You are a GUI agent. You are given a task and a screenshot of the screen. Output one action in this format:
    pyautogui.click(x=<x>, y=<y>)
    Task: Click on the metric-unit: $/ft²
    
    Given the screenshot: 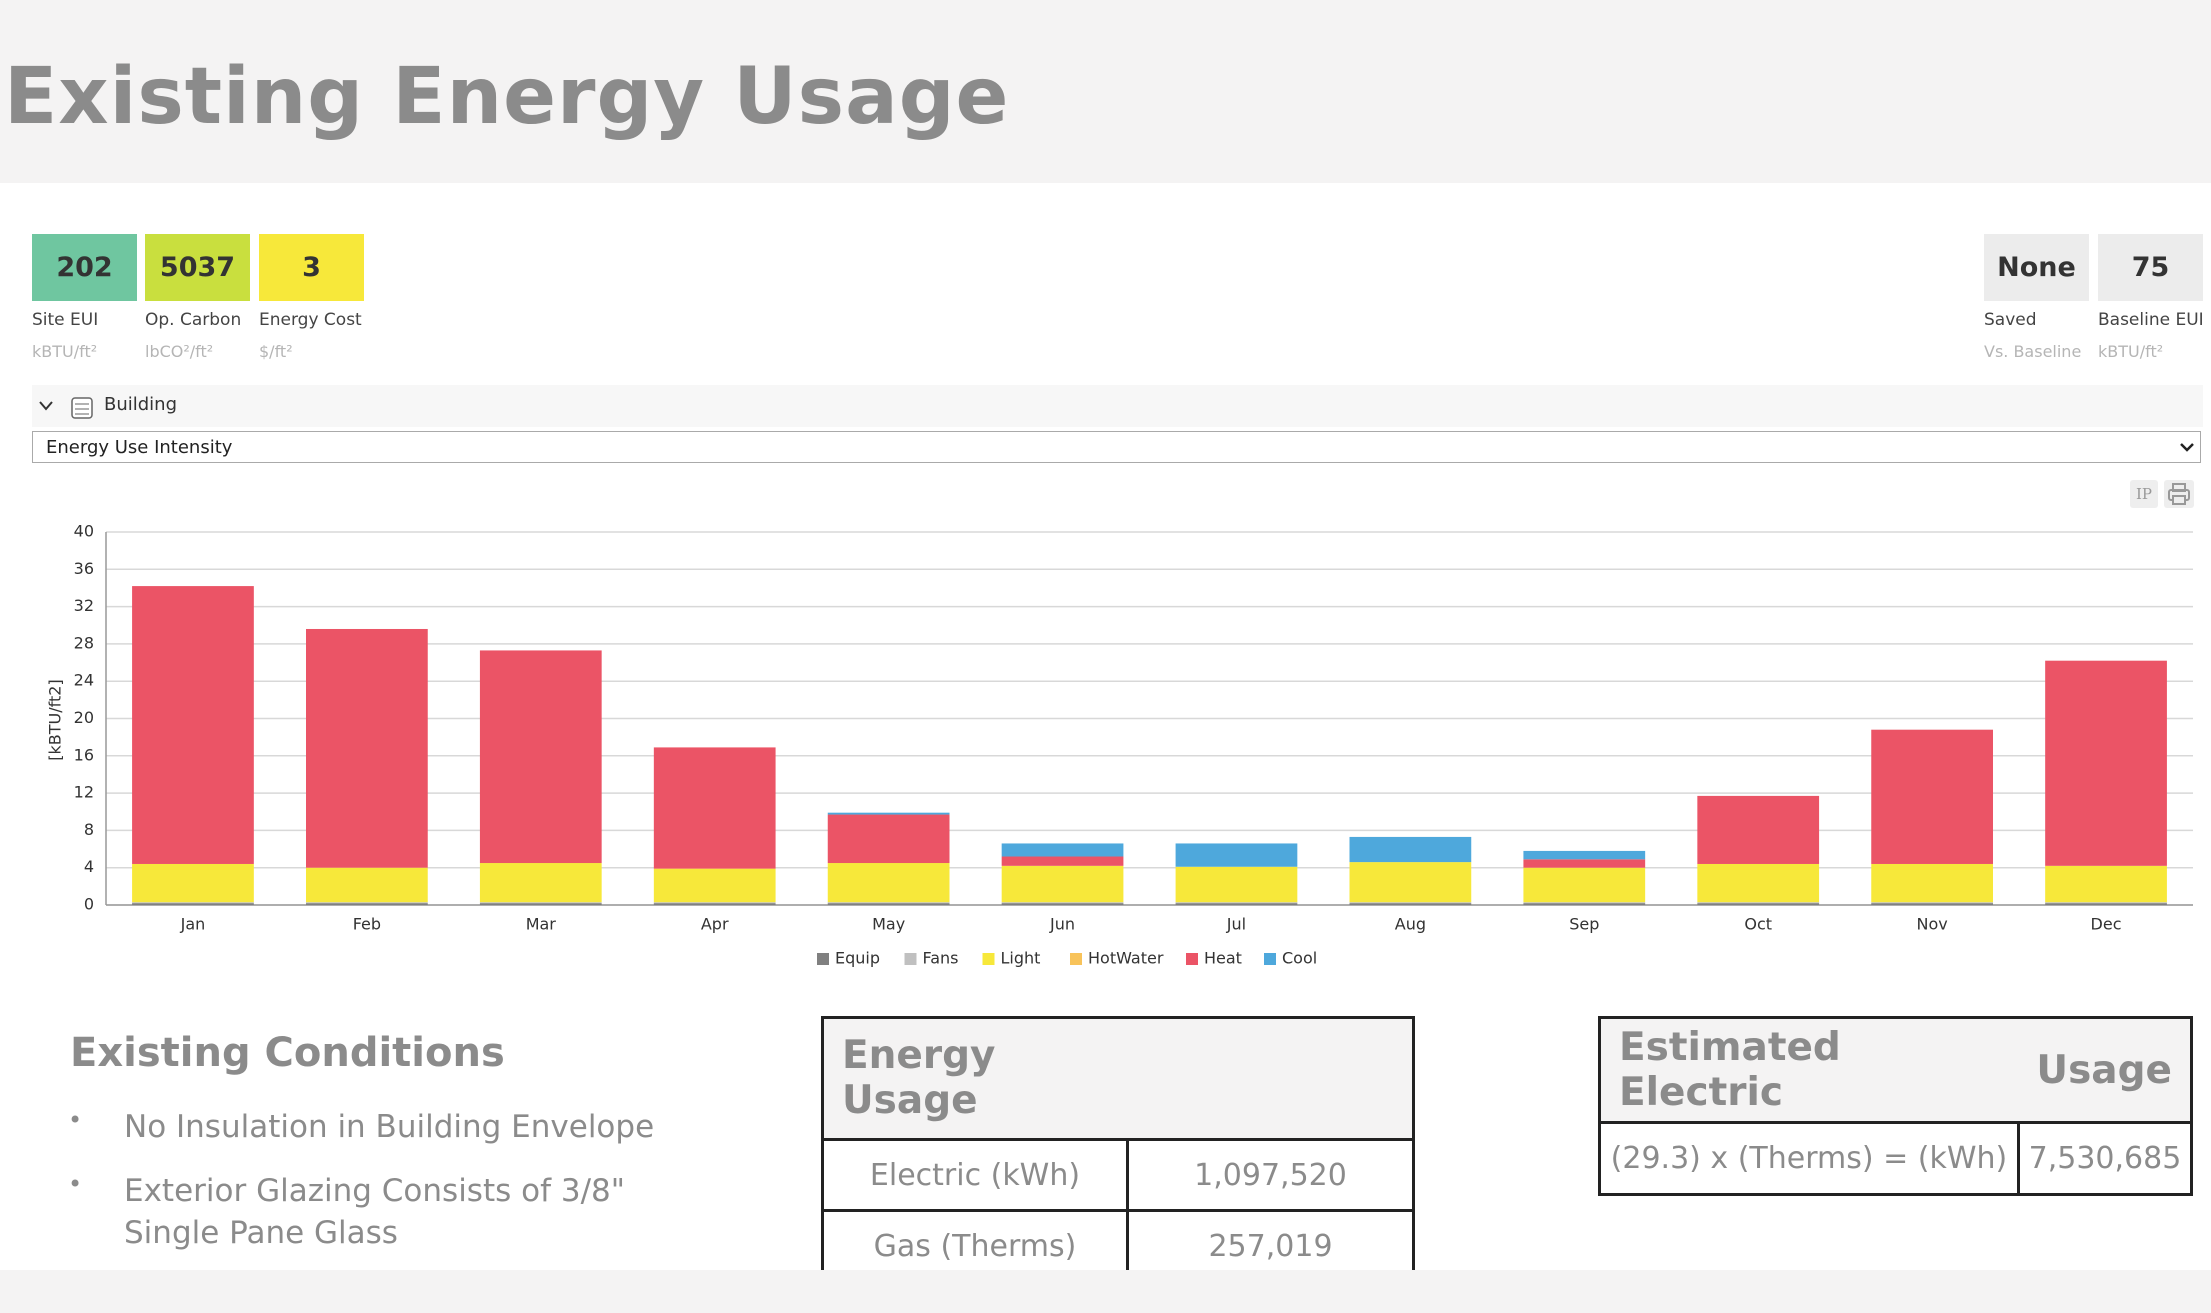 What is the action you would take?
    pyautogui.click(x=276, y=351)
    